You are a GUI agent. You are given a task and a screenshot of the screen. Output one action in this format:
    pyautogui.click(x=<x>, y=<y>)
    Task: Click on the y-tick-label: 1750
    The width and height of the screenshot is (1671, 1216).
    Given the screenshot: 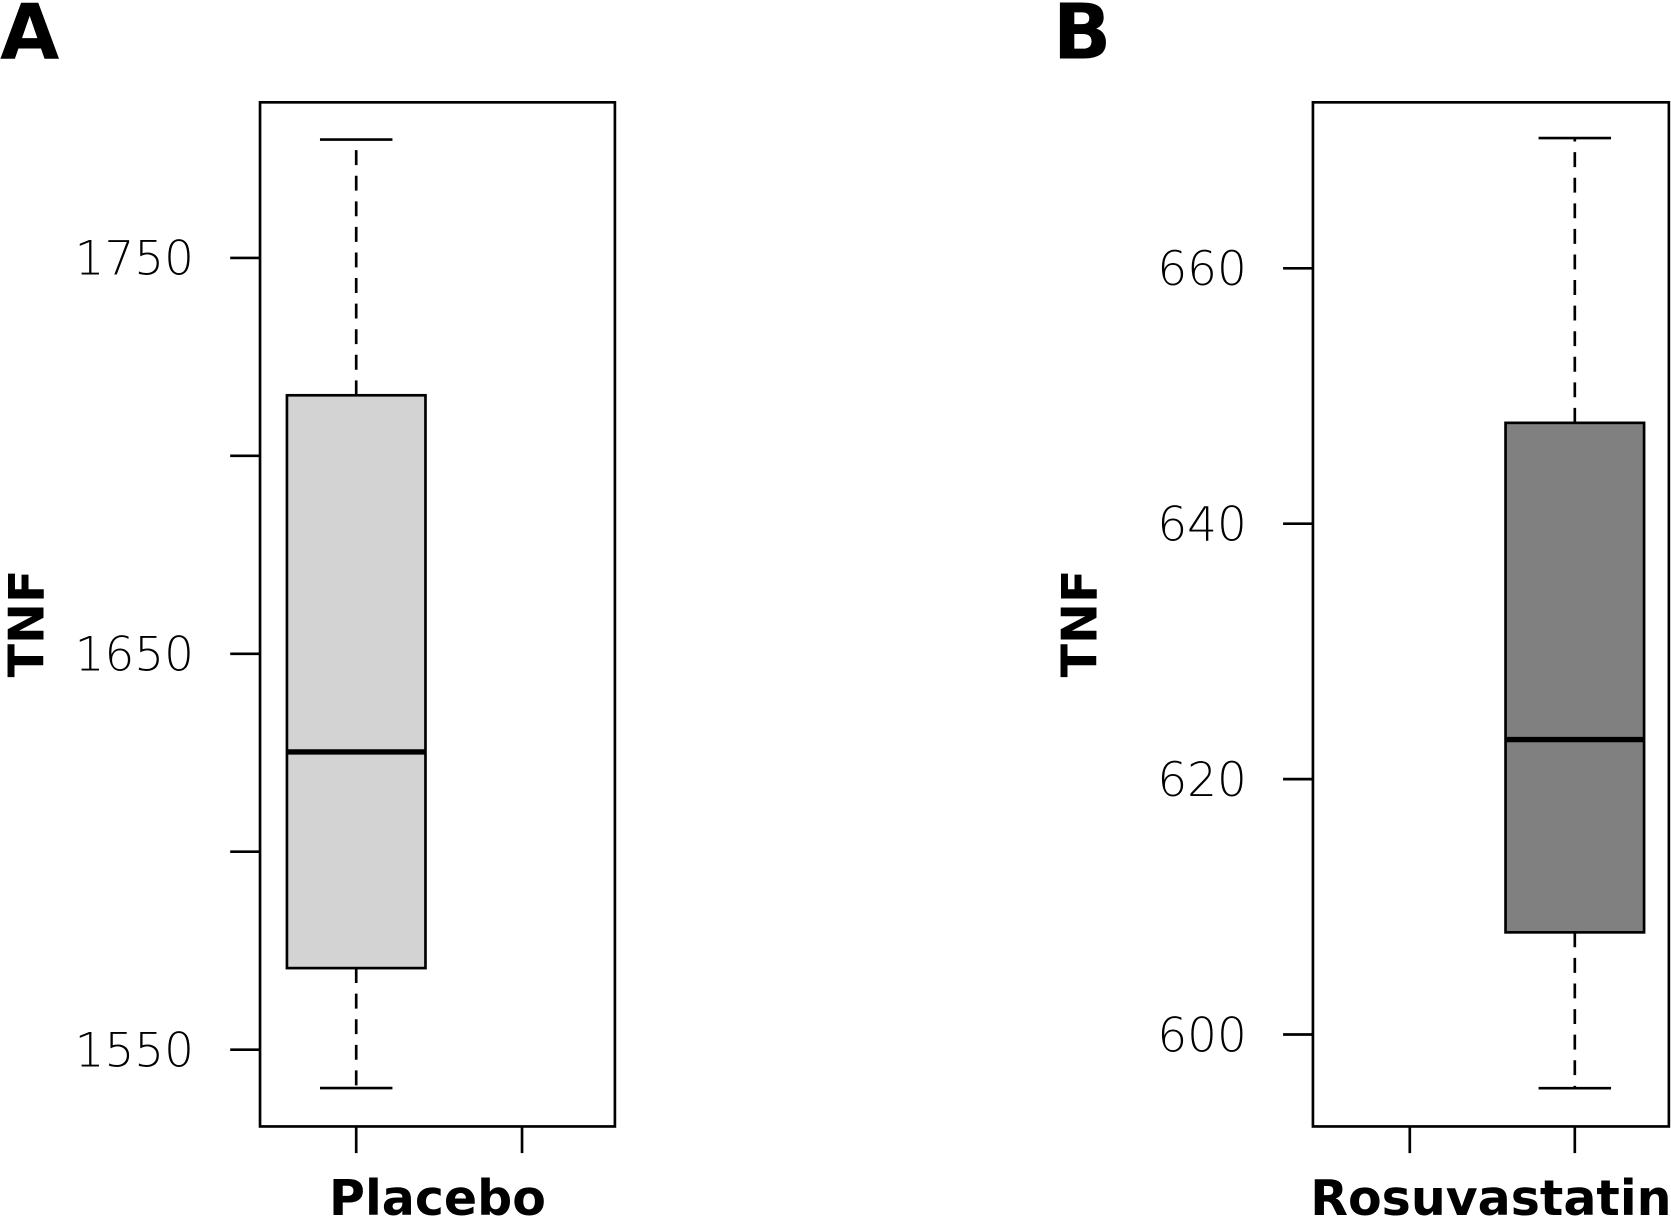 What is the action you would take?
    pyautogui.click(x=134, y=259)
    